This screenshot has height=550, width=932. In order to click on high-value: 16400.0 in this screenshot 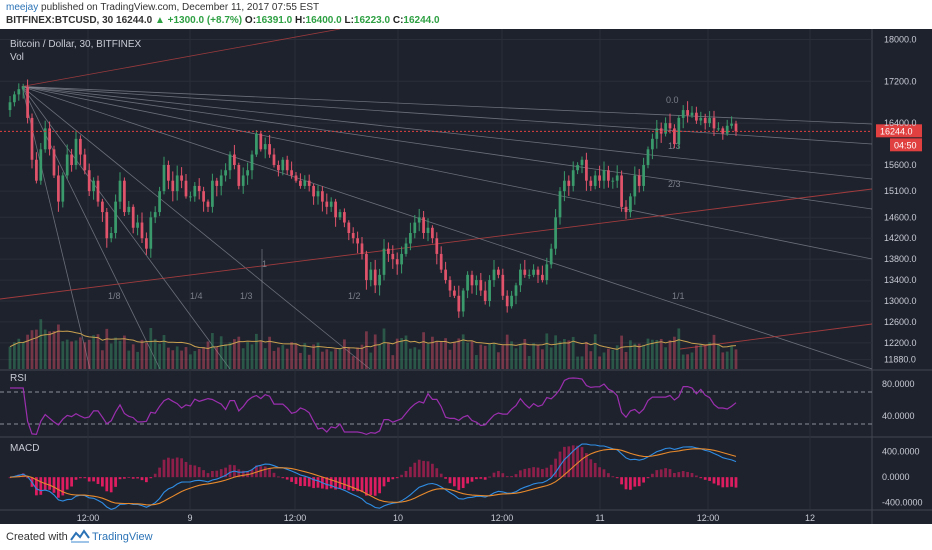, I will do `click(323, 20)`.